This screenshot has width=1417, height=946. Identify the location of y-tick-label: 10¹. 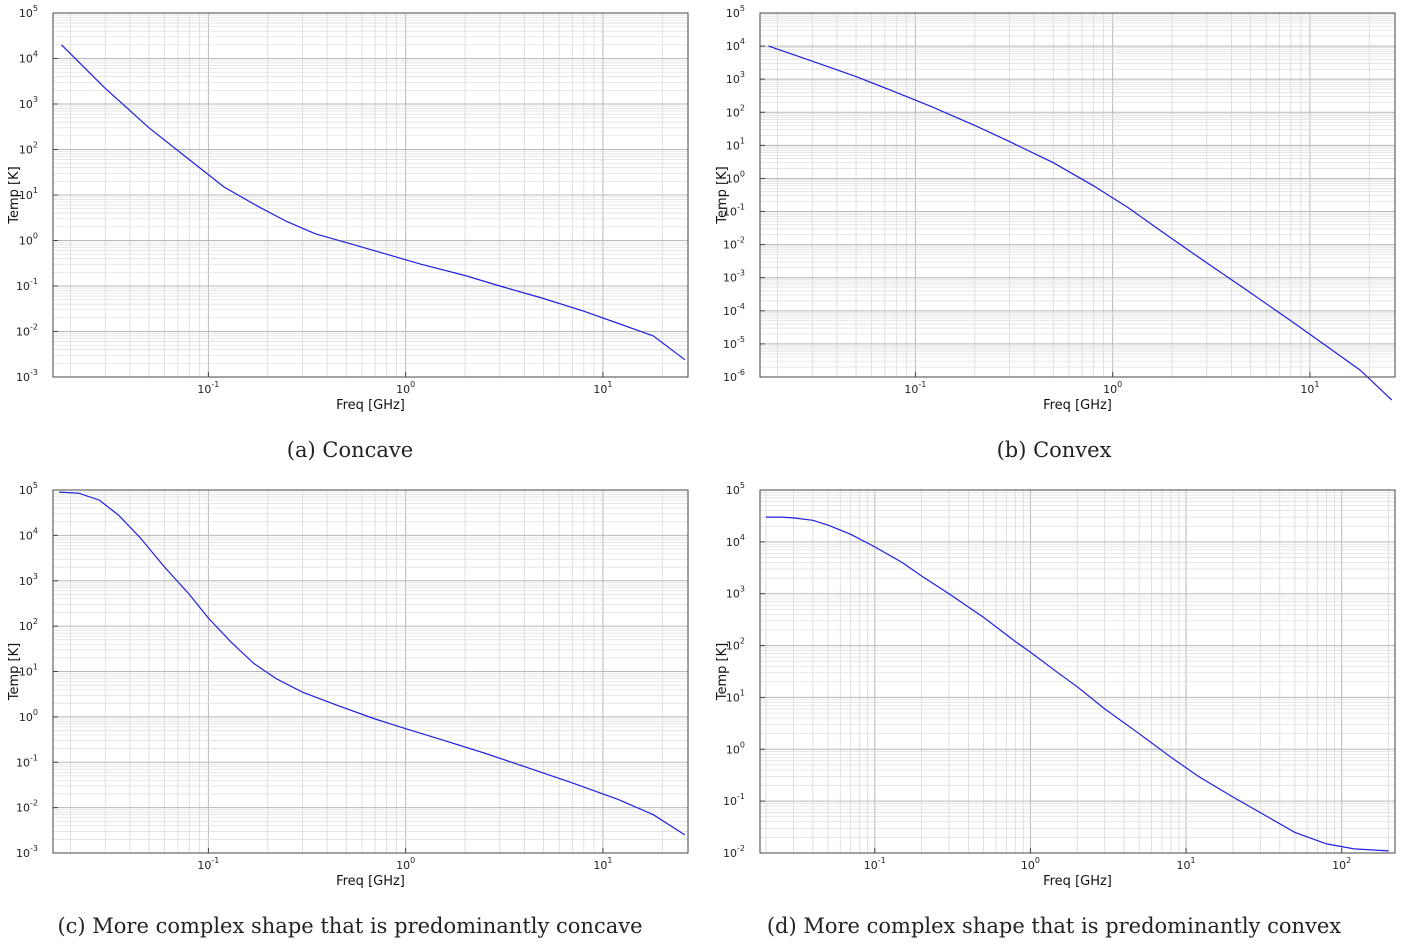
(735, 144).